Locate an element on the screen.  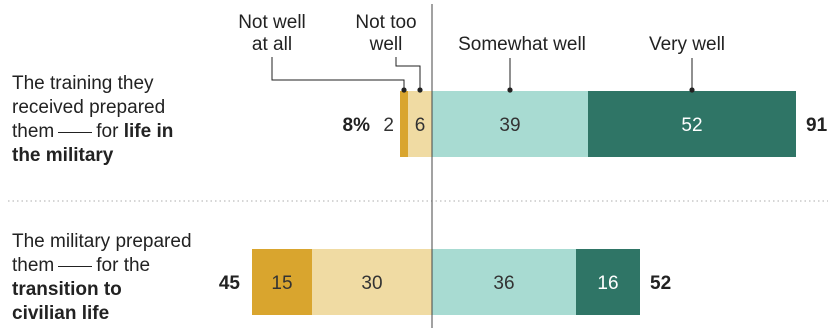
row-label-line: them for the is located at coordinates (102, 266).